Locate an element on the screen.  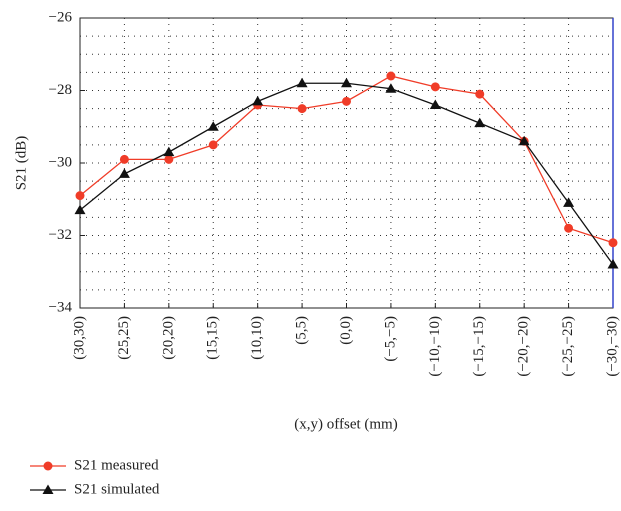
x-tick-label: (−25,−25) is located at coordinates (568, 346).